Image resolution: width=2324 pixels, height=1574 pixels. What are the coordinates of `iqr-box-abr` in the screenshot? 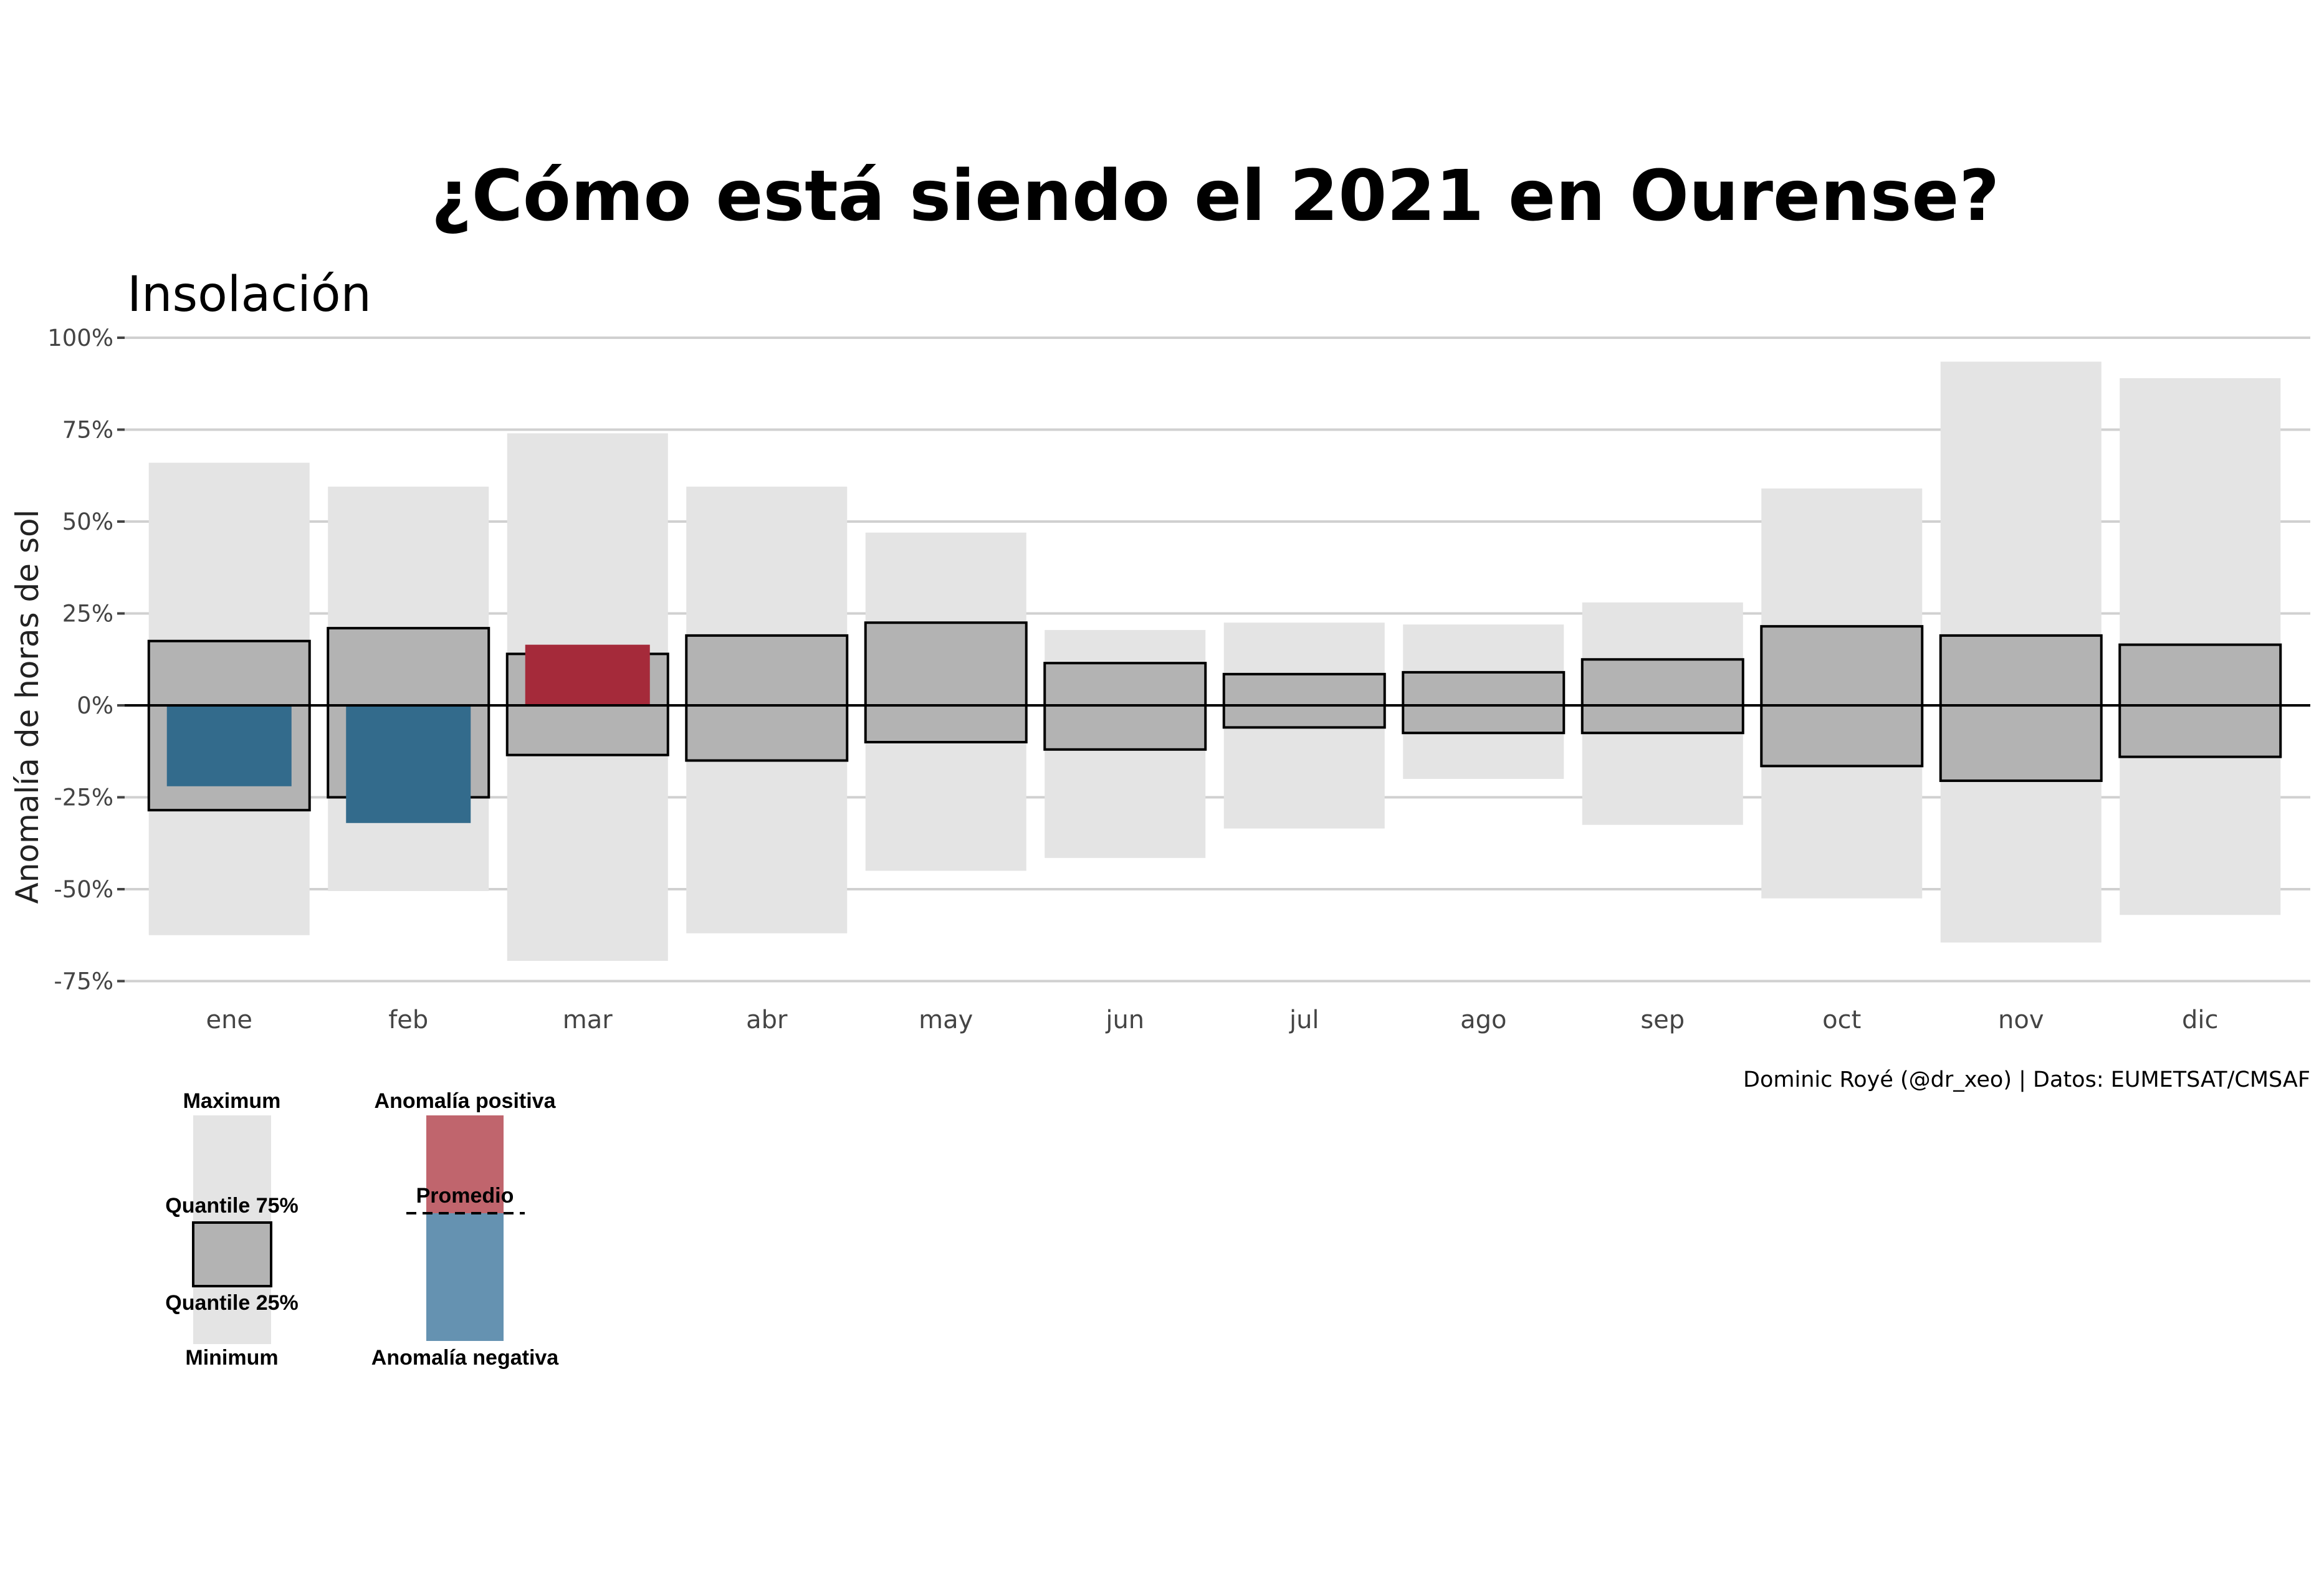 It's located at (767, 698).